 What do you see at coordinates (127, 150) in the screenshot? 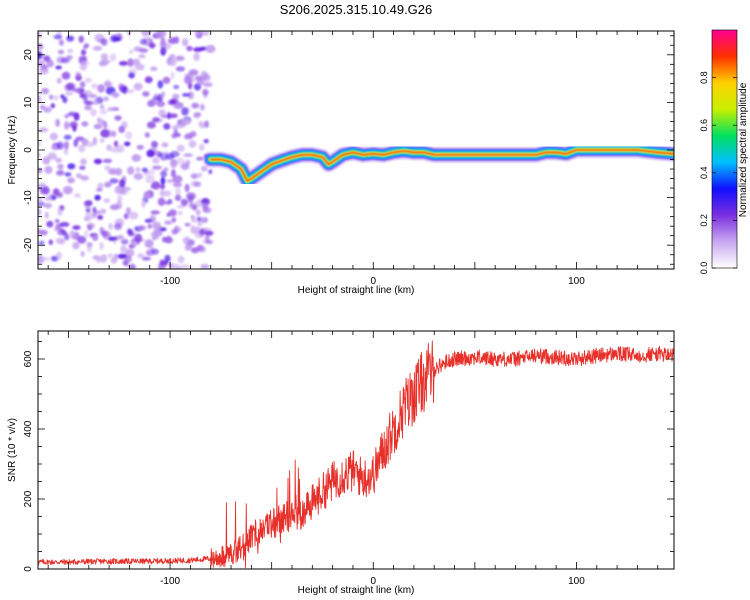
I see `spectrogram-noise` at bounding box center [127, 150].